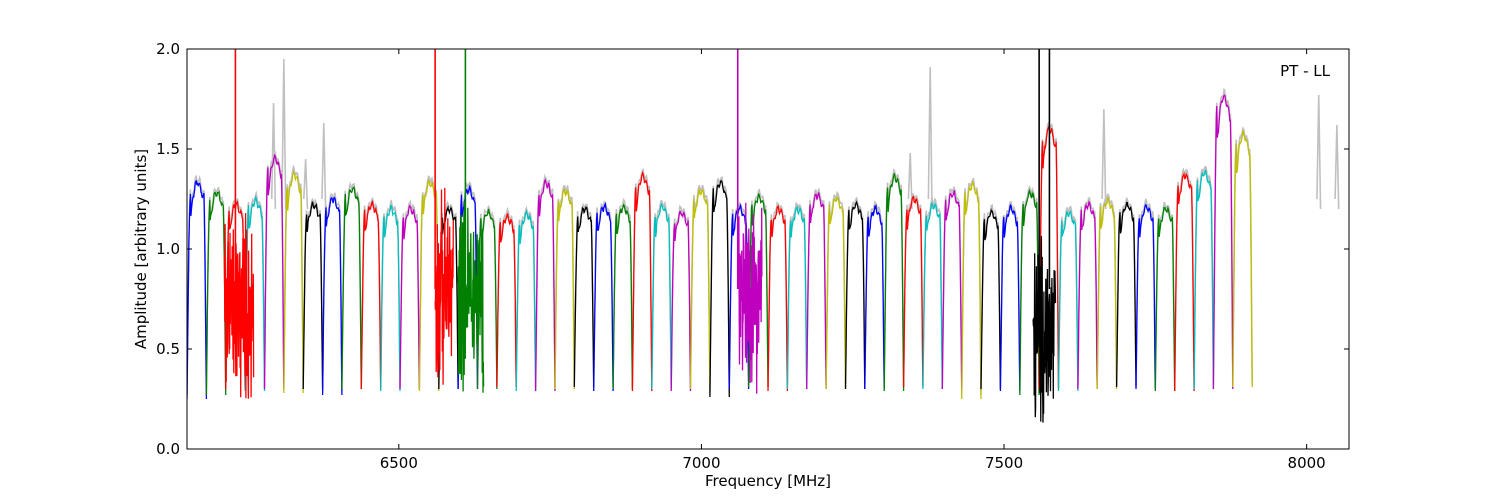  Describe the element at coordinates (168, 349) in the screenshot. I see `y-tick-label: 0.5` at that location.